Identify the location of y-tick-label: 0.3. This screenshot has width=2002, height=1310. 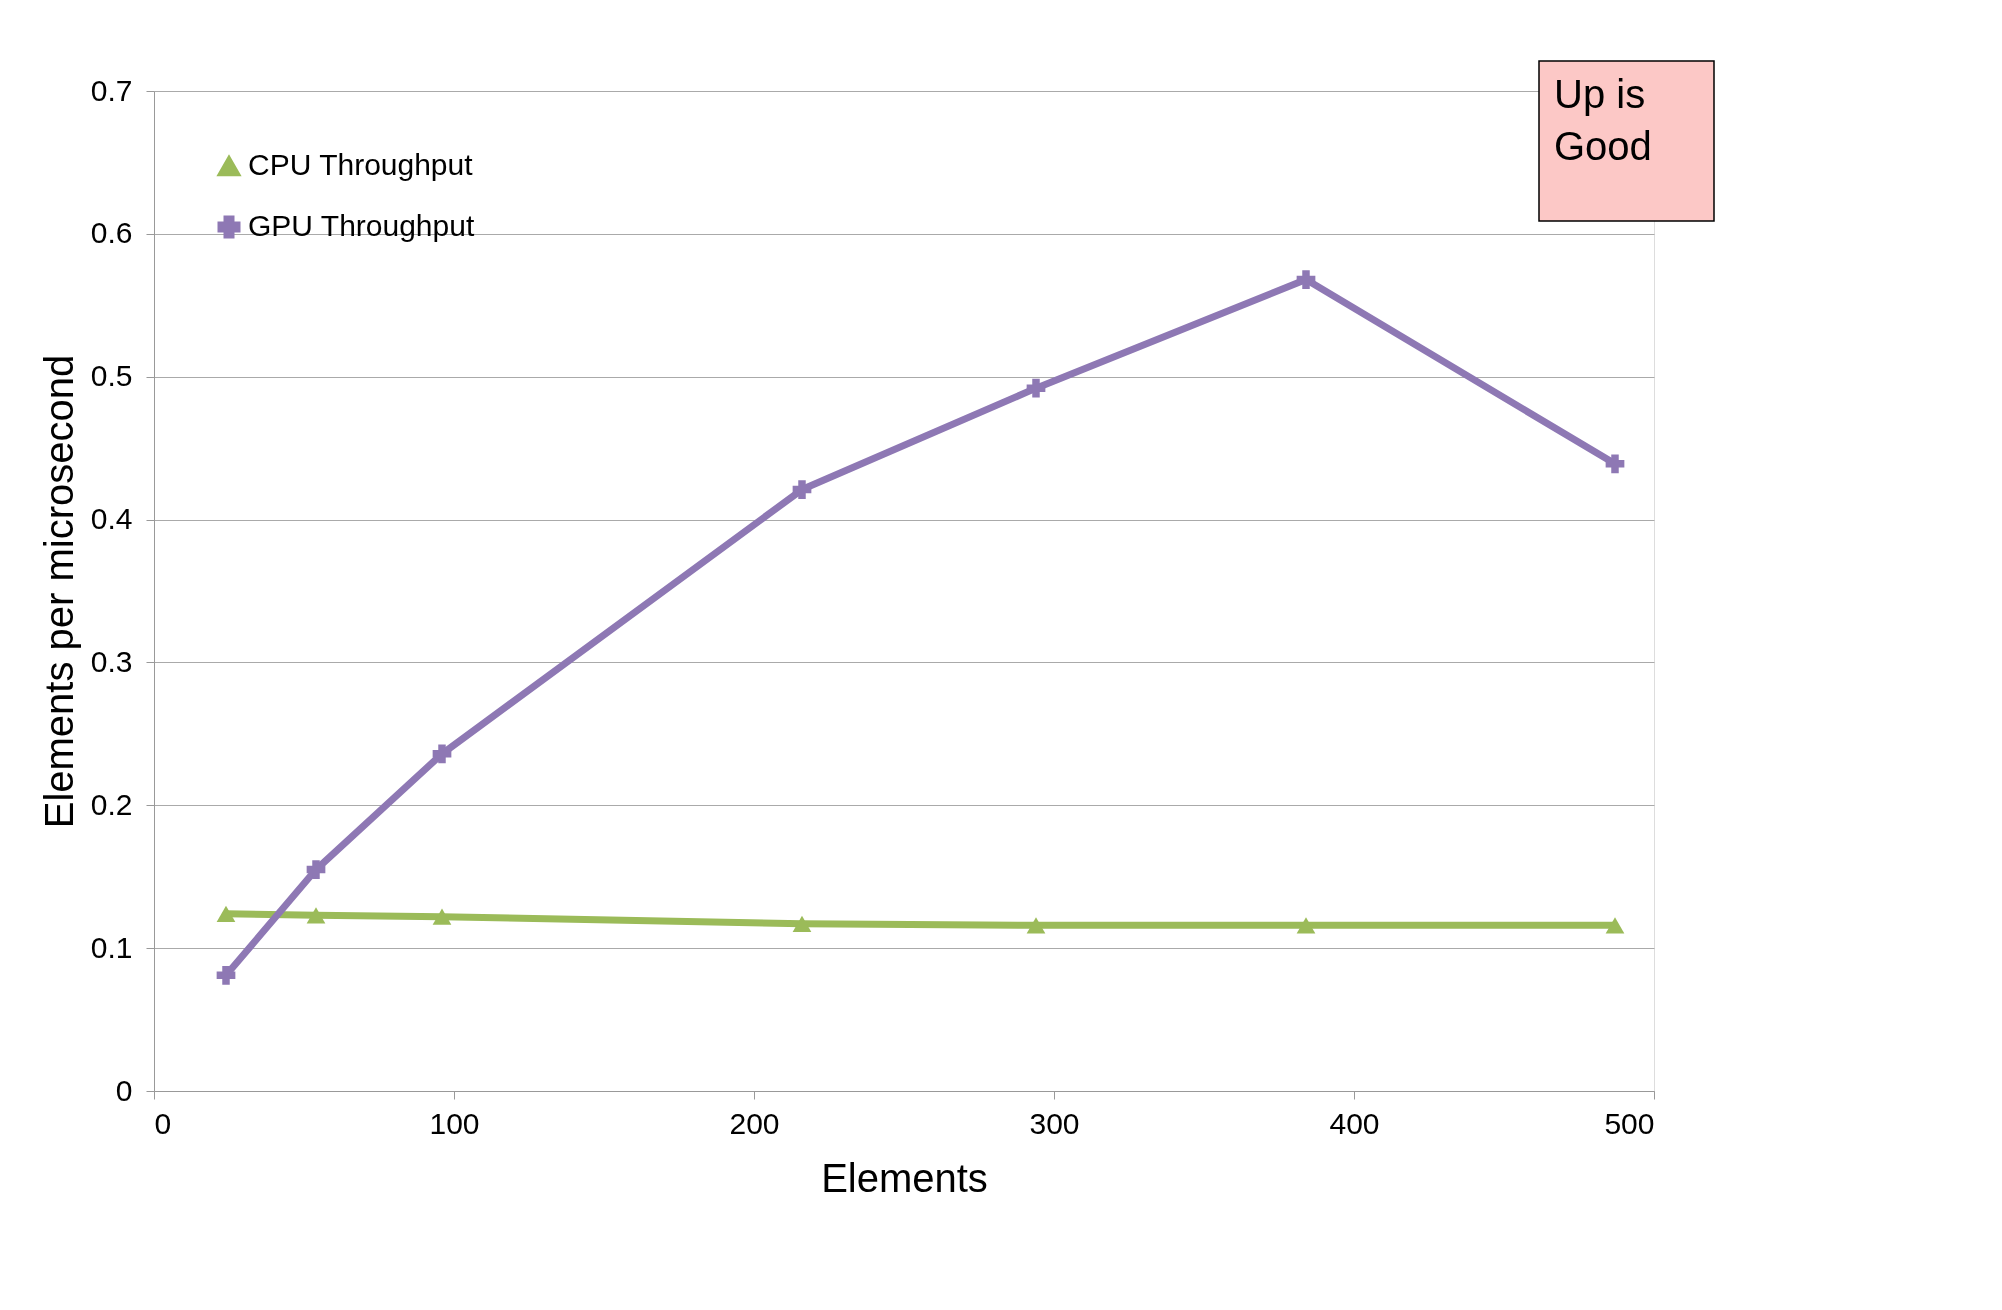
(111, 661).